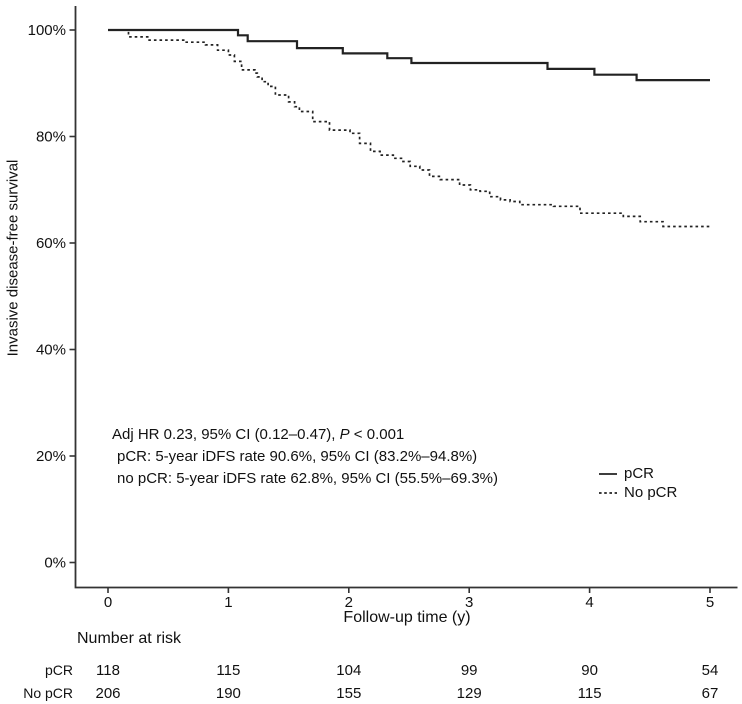 The height and width of the screenshot is (704, 742). Describe the element at coordinates (469, 693) in the screenshot. I see `risk-count-no-pcr-y3: 129` at that location.